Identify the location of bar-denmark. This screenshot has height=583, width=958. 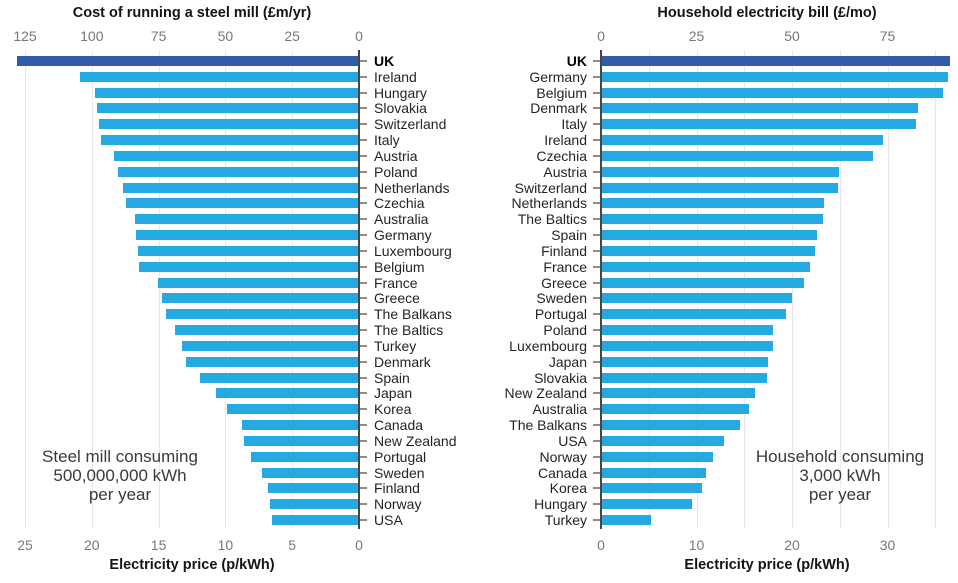
(271, 362).